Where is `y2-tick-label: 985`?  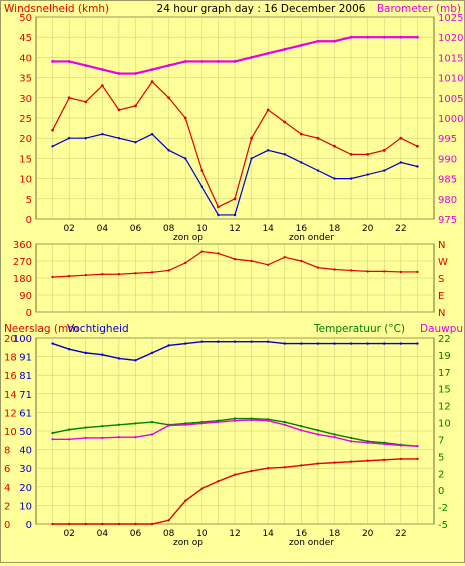
y2-tick-label: 985 is located at coordinates (447, 180).